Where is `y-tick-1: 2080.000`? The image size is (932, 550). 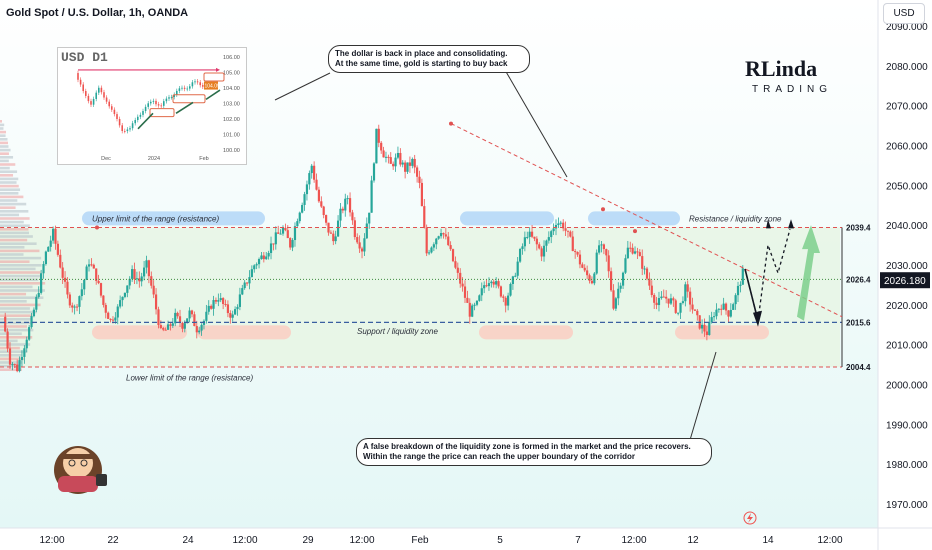
y-tick-1: 2080.000 is located at coordinates (907, 67).